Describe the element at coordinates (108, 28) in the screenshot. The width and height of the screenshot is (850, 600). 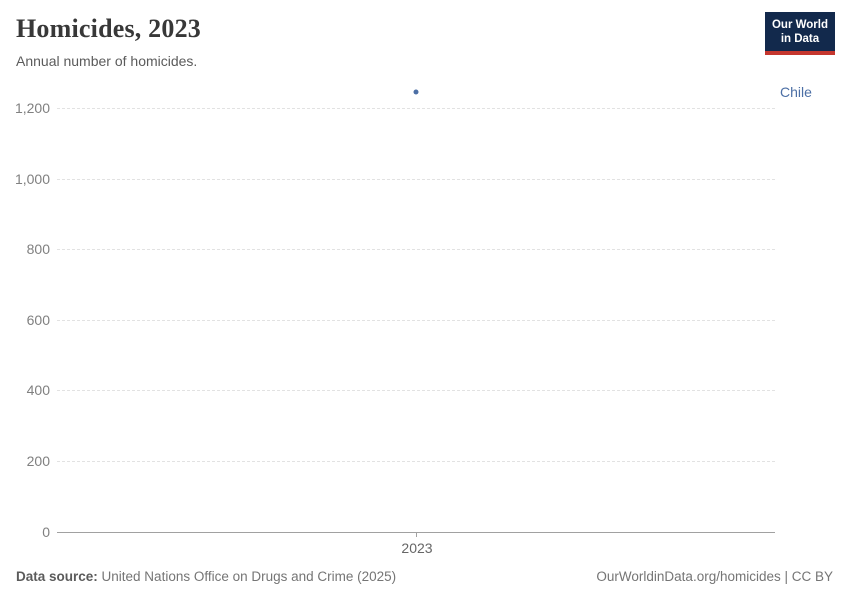
I see `page-title: Homicides, 2023` at that location.